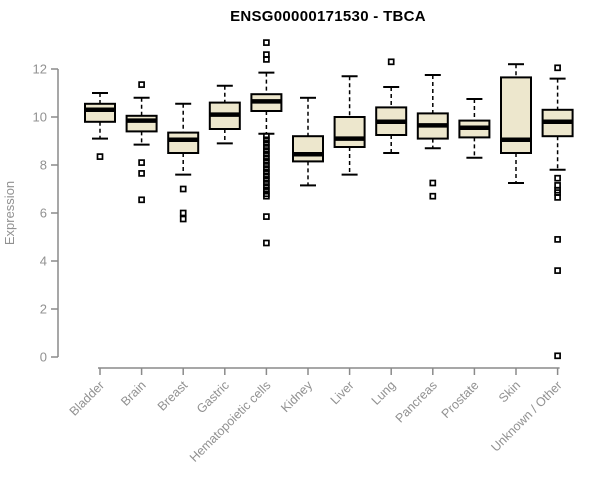 The width and height of the screenshot is (600, 500). Describe the element at coordinates (43, 213) in the screenshot. I see `y-tick-label: 6` at that location.